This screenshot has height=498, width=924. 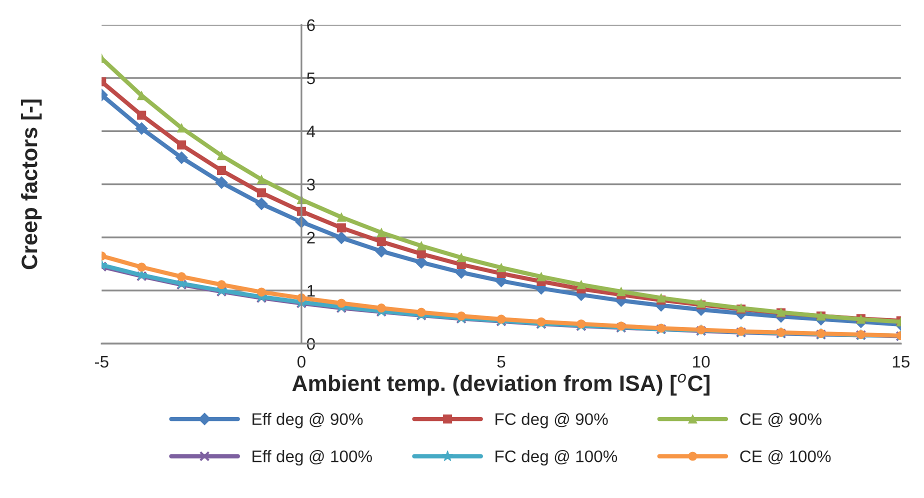 I want to click on x-tick-label: 5, so click(x=501, y=362).